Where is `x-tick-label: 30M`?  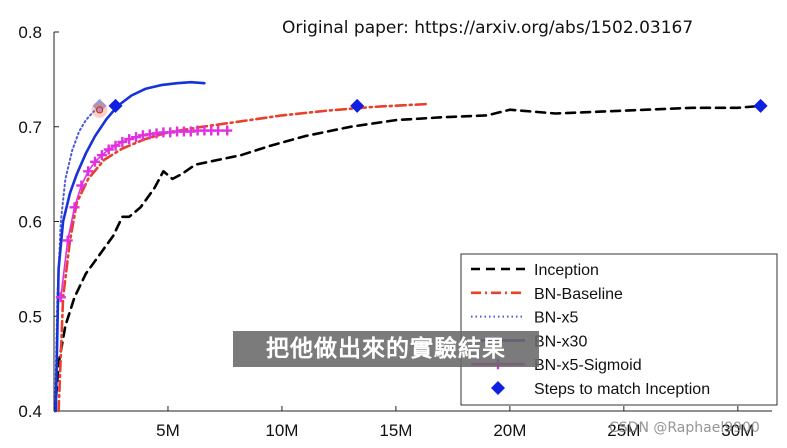
x-tick-label: 30M is located at coordinates (737, 430).